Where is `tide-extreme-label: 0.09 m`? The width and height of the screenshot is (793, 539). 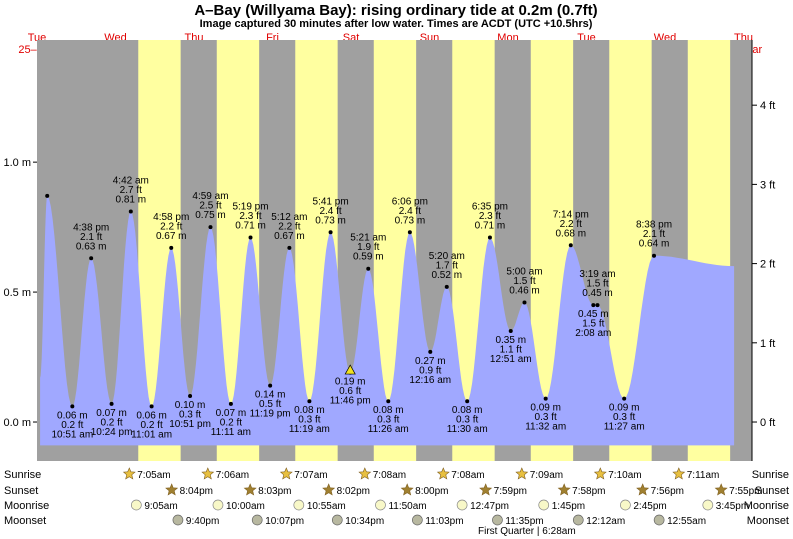 tide-extreme-label: 0.09 m is located at coordinates (545, 408).